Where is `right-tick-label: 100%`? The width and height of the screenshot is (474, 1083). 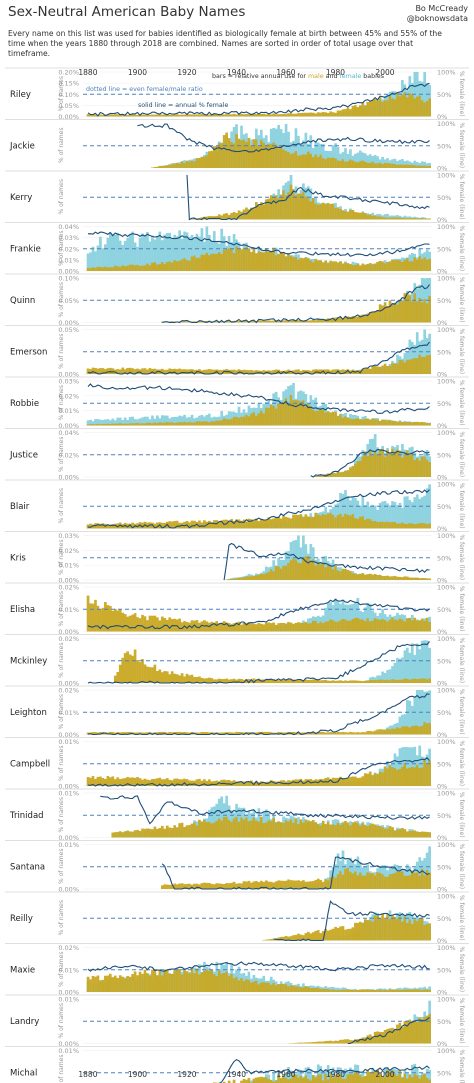
right-tick-label: 100% is located at coordinates (446, 845).